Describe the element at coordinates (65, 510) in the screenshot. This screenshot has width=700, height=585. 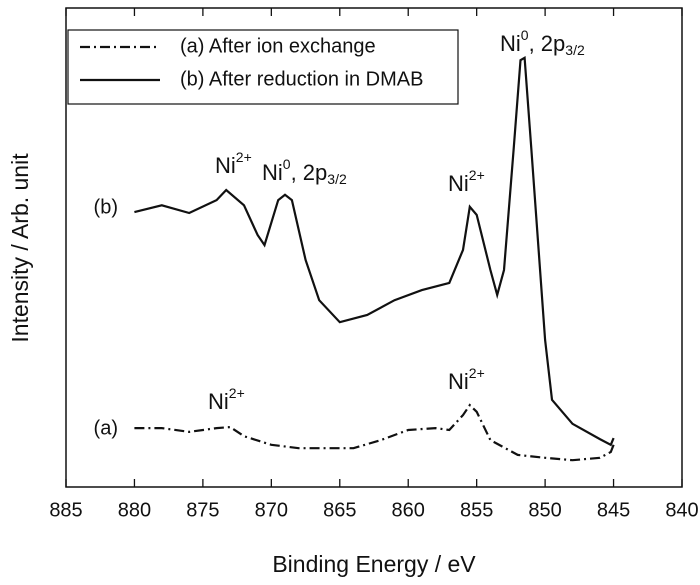
I see `x-tick-label: 885` at that location.